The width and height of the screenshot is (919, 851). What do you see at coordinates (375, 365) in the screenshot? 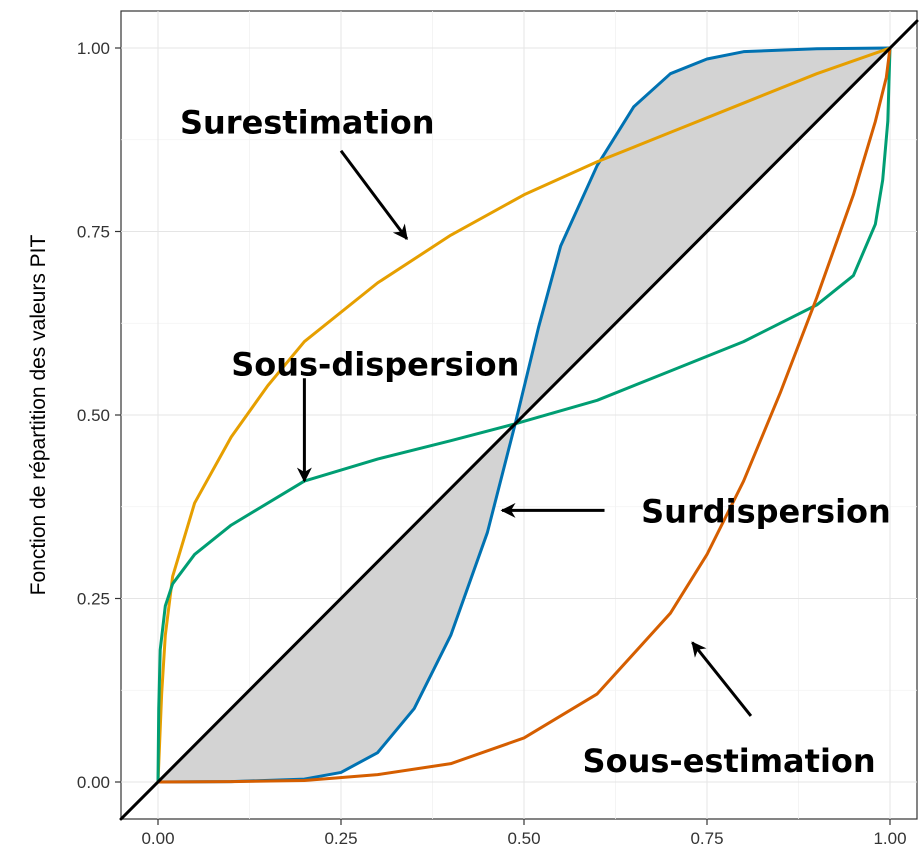
I see `annotation-label-1: Sous-dispersion` at bounding box center [375, 365].